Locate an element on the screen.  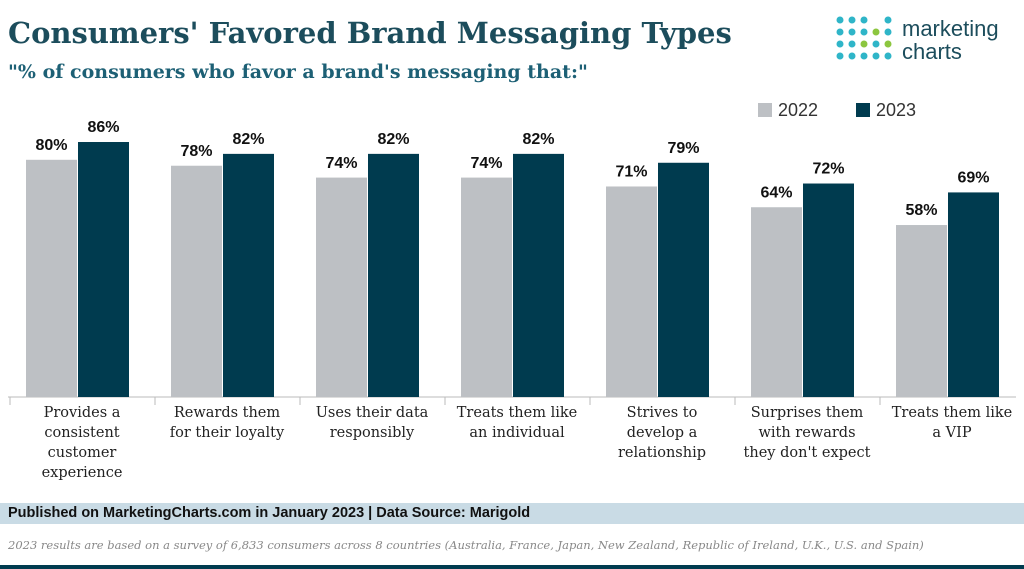
logo-text: charts is located at coordinates (932, 51).